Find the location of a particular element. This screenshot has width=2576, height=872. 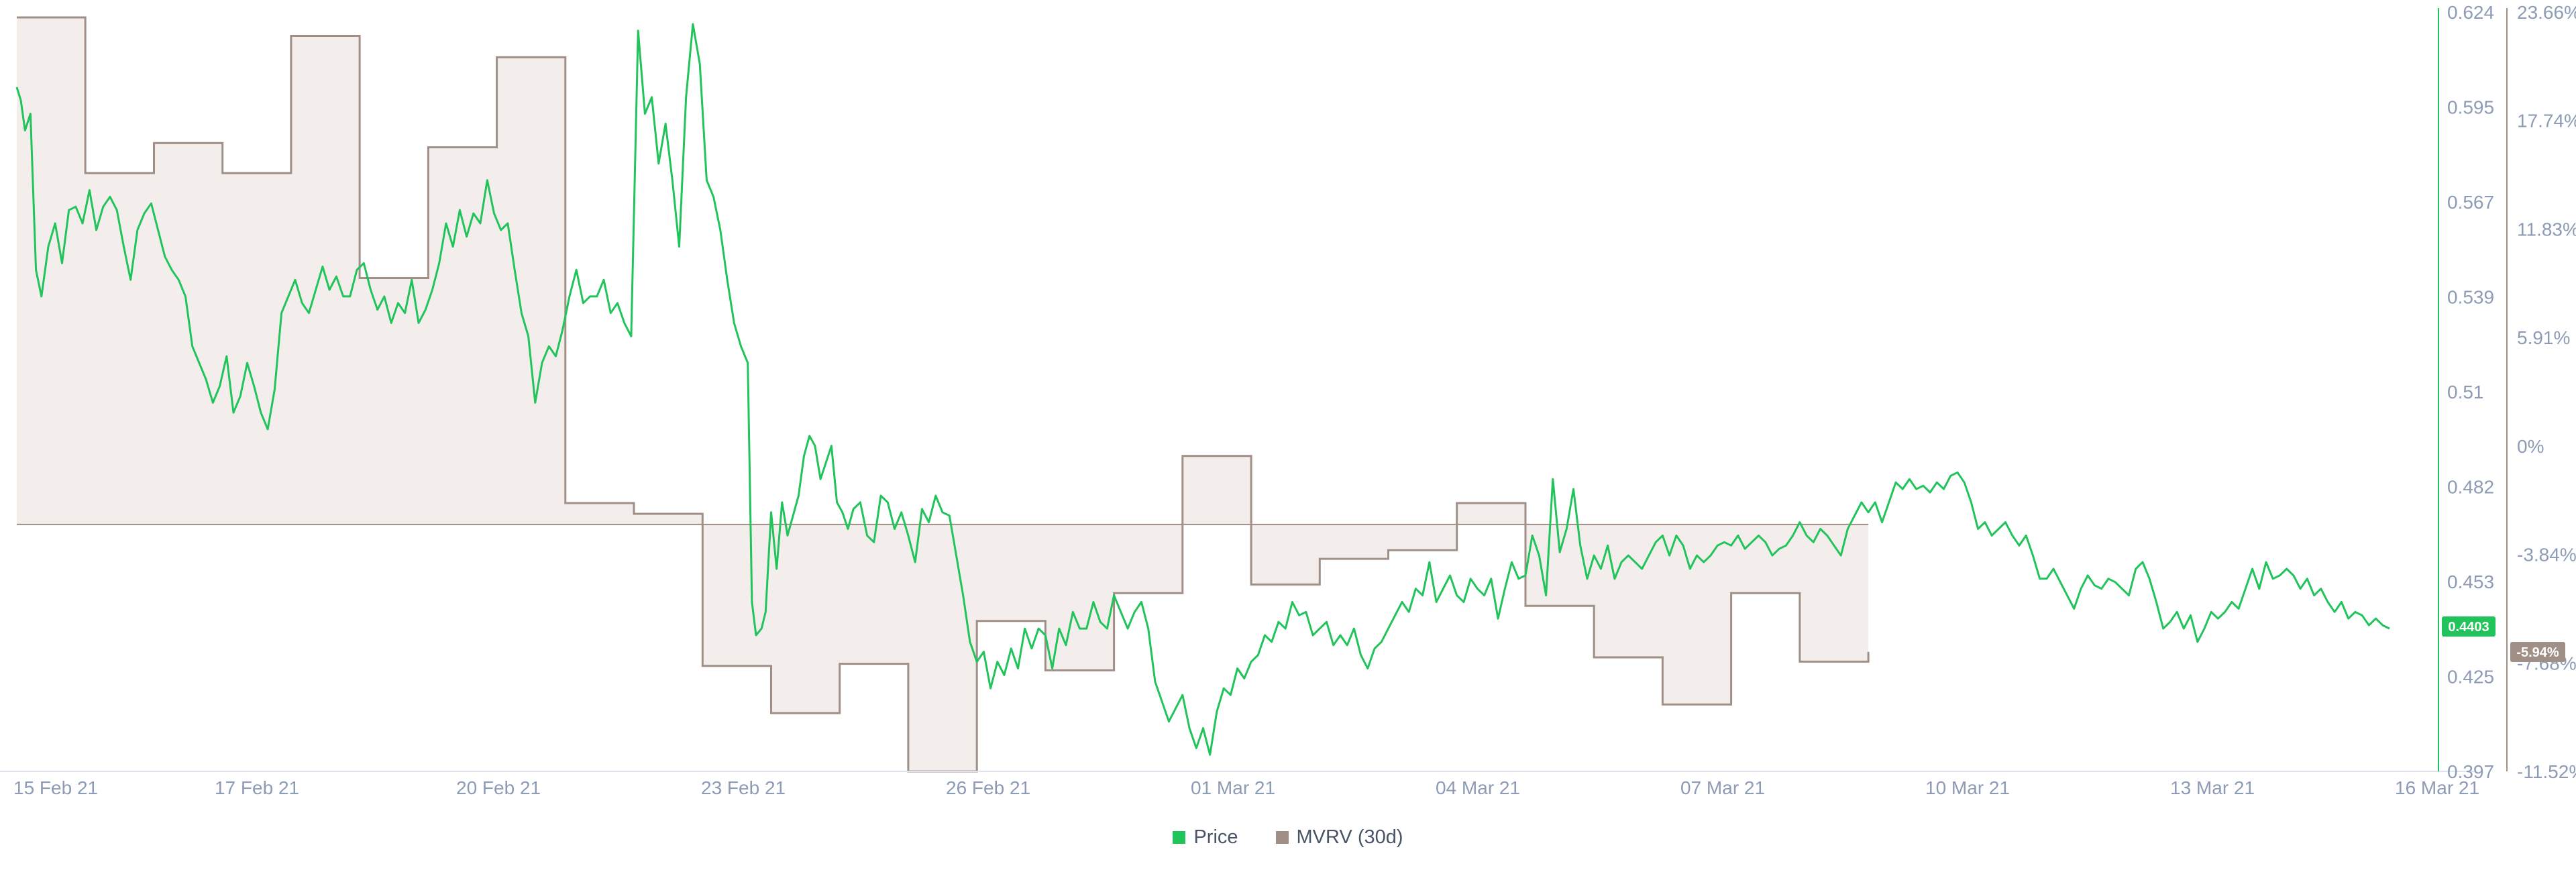

mvrv-tick-label: 23.66% is located at coordinates (2546, 12).